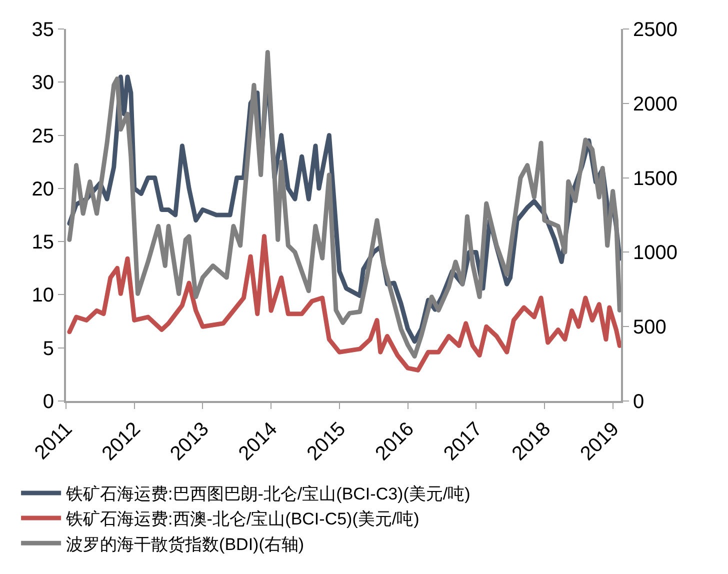 This screenshot has height=574, width=728. I want to click on legend-label: 铁矿石海运费:西澳-北仑/宝山(BCI-C5)(美元/吨), so click(242, 519).